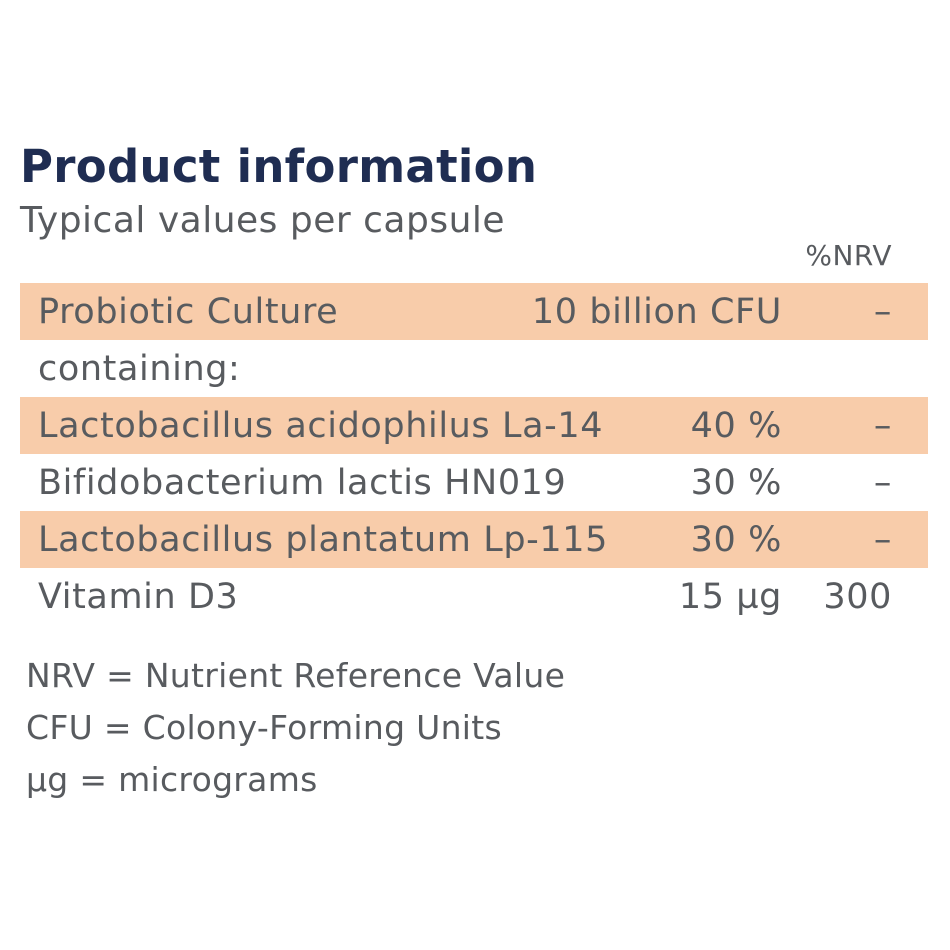 The width and height of the screenshot is (950, 950). What do you see at coordinates (857, 596) in the screenshot?
I see `ingredient-nrv: 300` at bounding box center [857, 596].